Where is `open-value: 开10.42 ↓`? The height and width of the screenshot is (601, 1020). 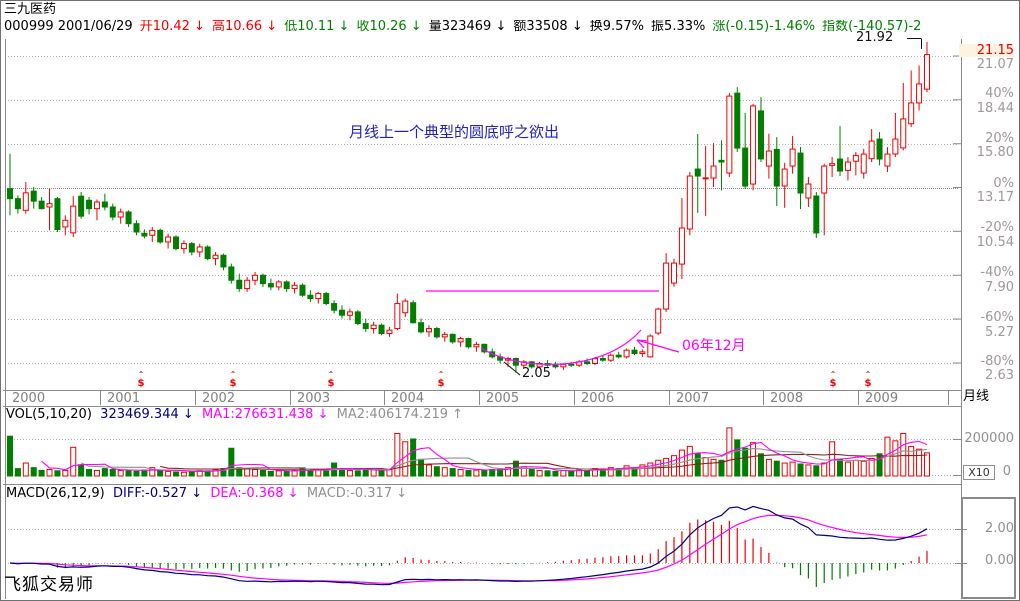 open-value: 开10.42 ↓ is located at coordinates (172, 27).